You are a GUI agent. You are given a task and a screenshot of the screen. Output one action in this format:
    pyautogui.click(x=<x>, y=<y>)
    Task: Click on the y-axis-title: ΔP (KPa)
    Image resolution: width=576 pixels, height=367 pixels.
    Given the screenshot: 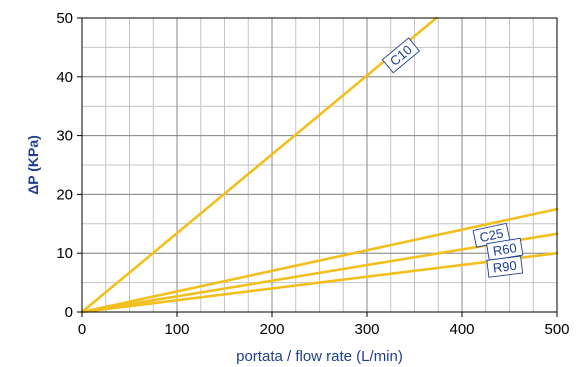 What is the action you would take?
    pyautogui.click(x=33, y=165)
    